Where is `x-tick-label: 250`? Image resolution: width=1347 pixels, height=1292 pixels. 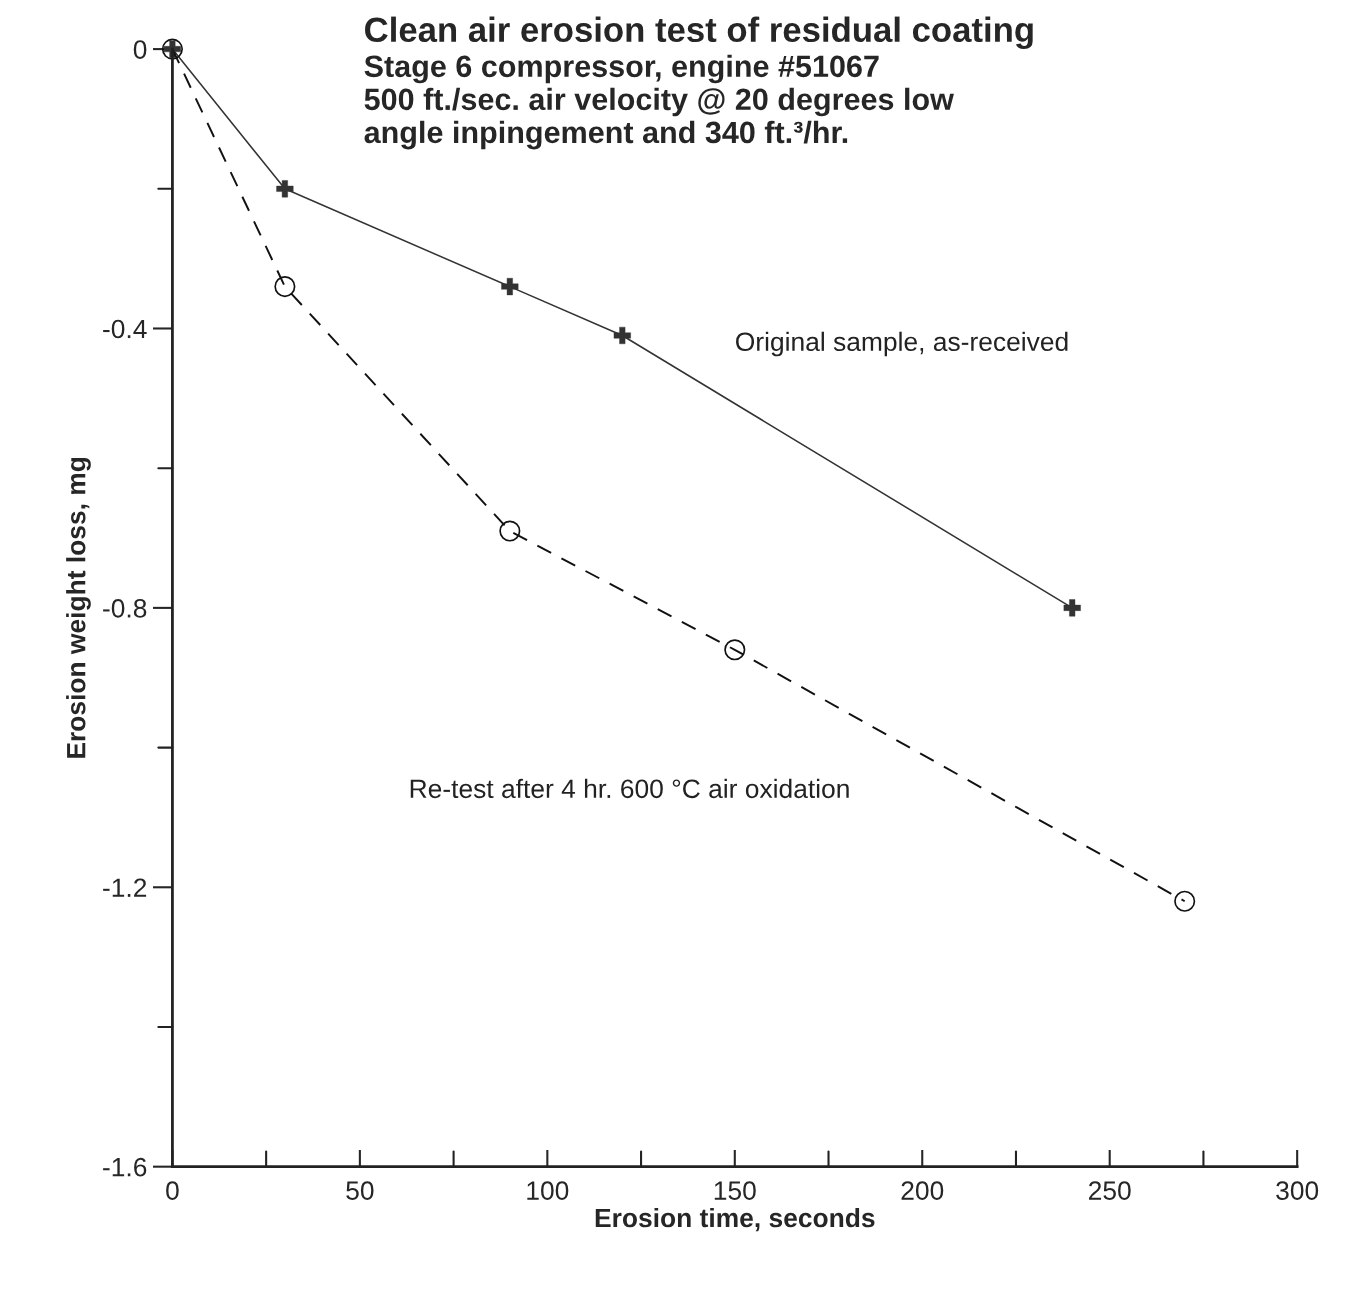
x-tick-label: 250 is located at coordinates (1110, 1190).